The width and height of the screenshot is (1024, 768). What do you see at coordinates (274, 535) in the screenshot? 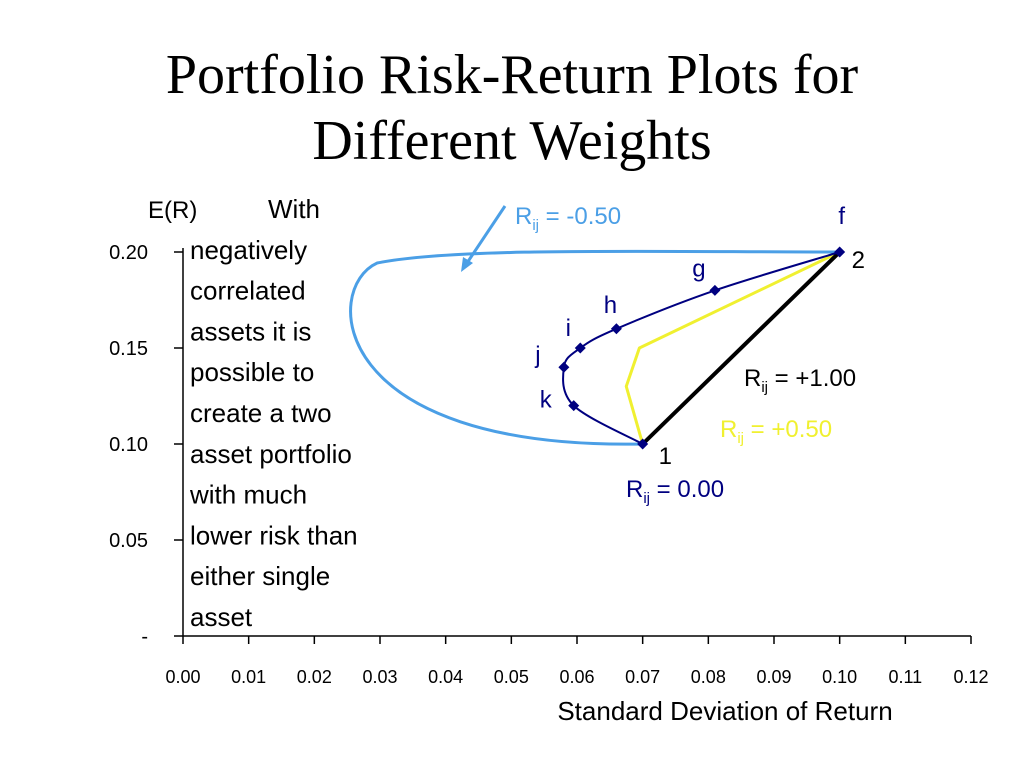
I see `annotation-line: lower risk than` at bounding box center [274, 535].